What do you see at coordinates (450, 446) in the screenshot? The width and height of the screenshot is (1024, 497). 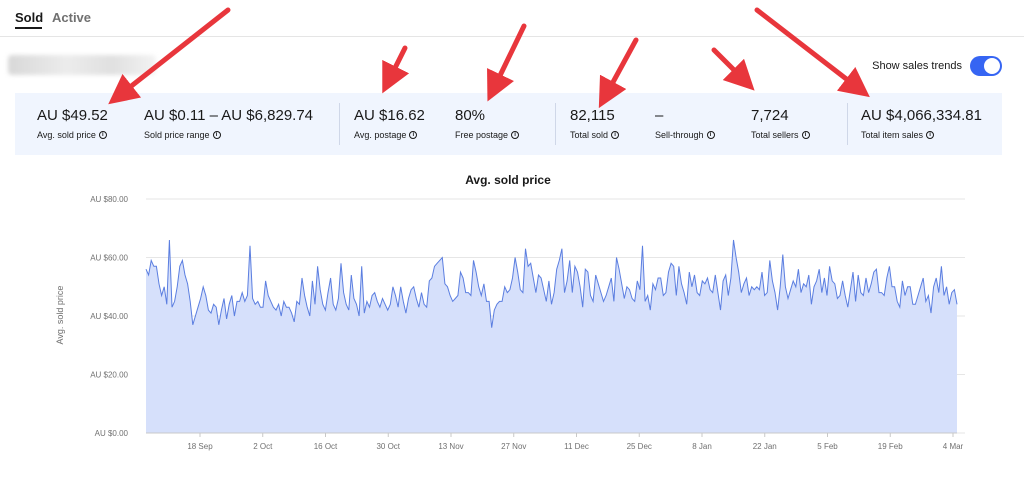 I see `x-tick-label: 13 Nov` at bounding box center [450, 446].